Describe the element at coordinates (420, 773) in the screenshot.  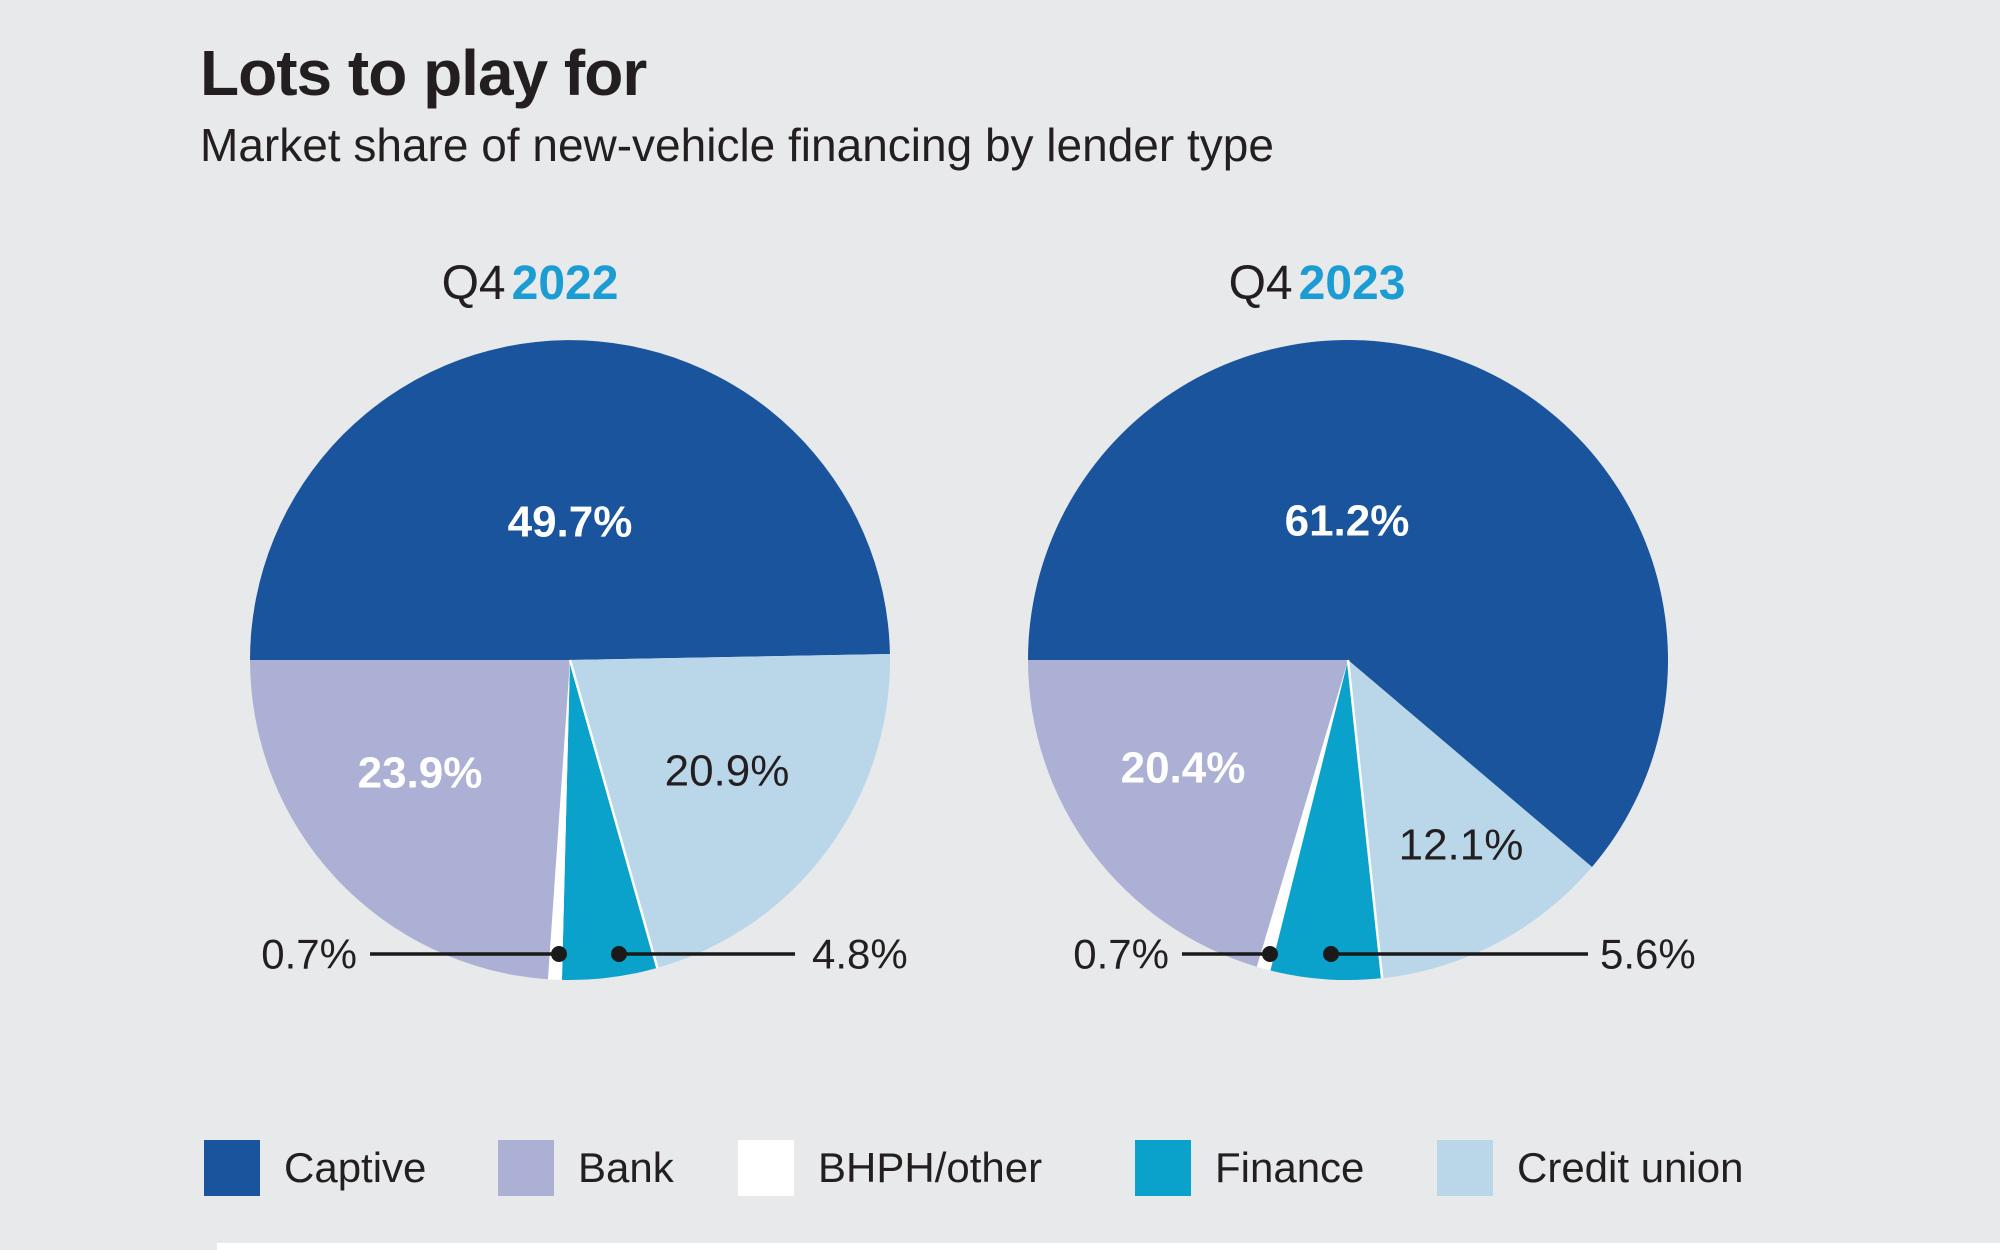
I see `value-label-bank: 23.9%` at that location.